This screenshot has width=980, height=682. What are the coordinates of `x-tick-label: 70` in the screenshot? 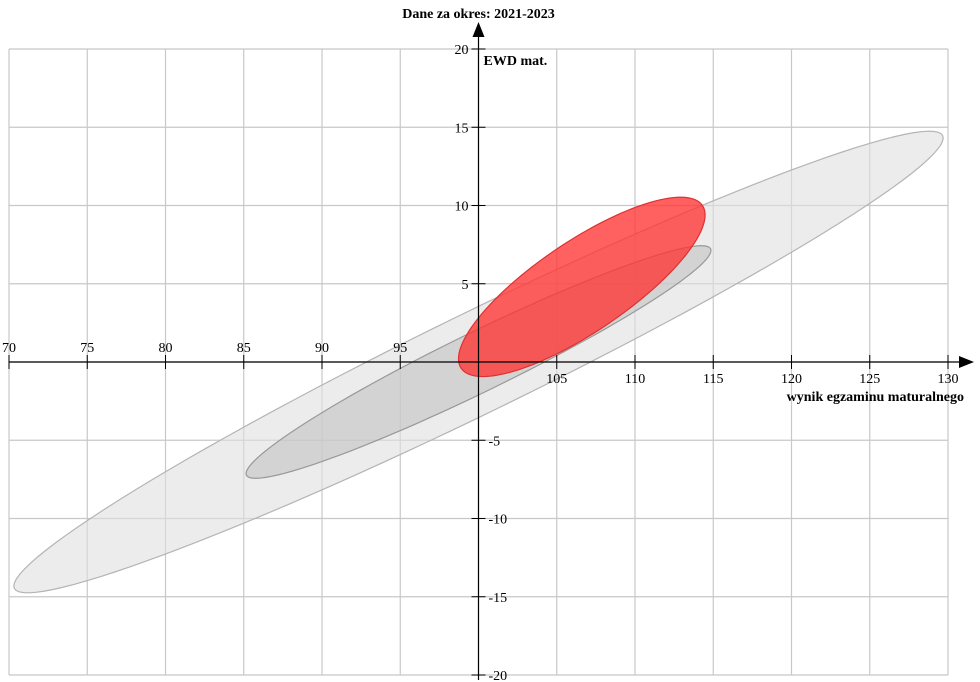 It's located at (9, 348).